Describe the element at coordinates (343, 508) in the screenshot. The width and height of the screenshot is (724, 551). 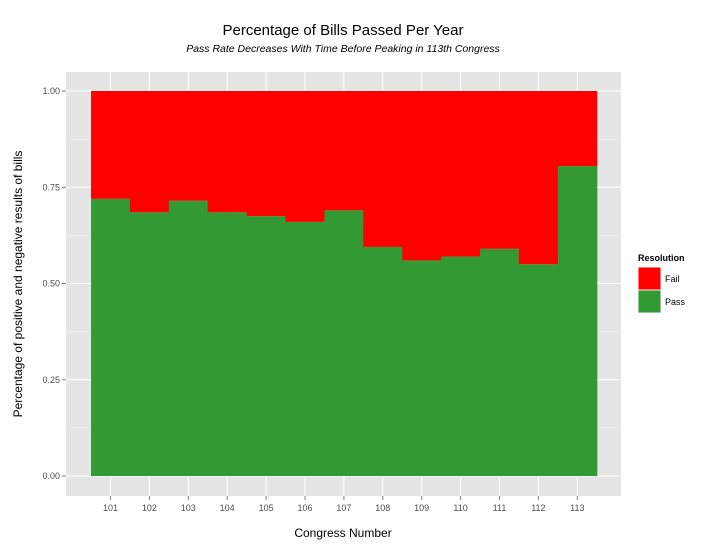
I see `x-tick-label: 107` at that location.